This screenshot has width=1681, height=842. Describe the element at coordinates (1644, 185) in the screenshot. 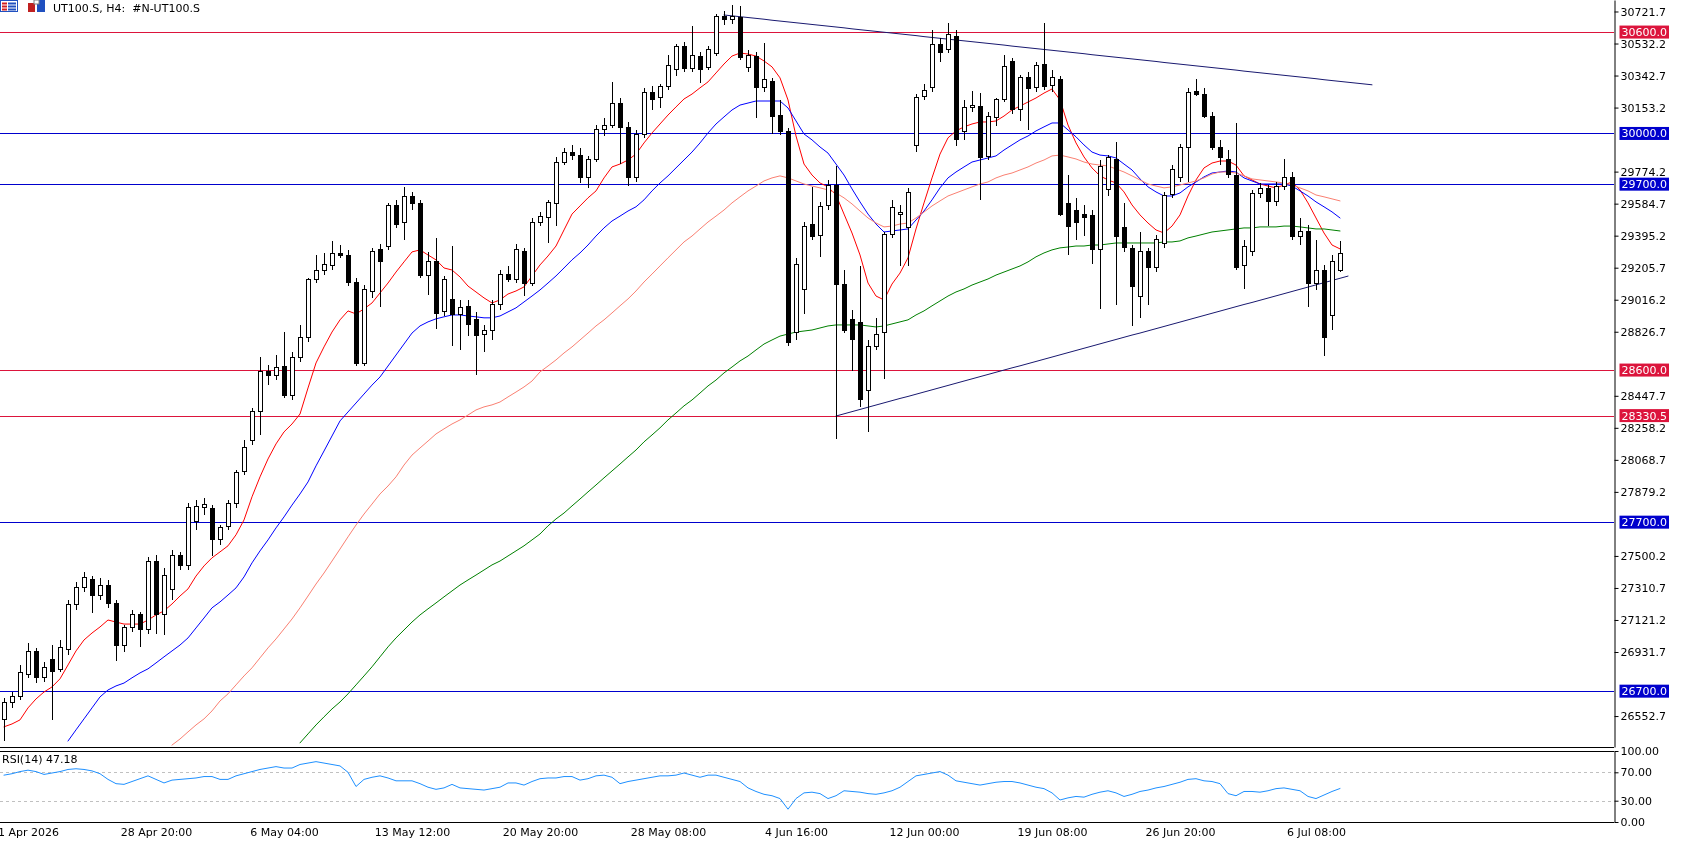

I see `ref-line-label: 29700.0` at that location.